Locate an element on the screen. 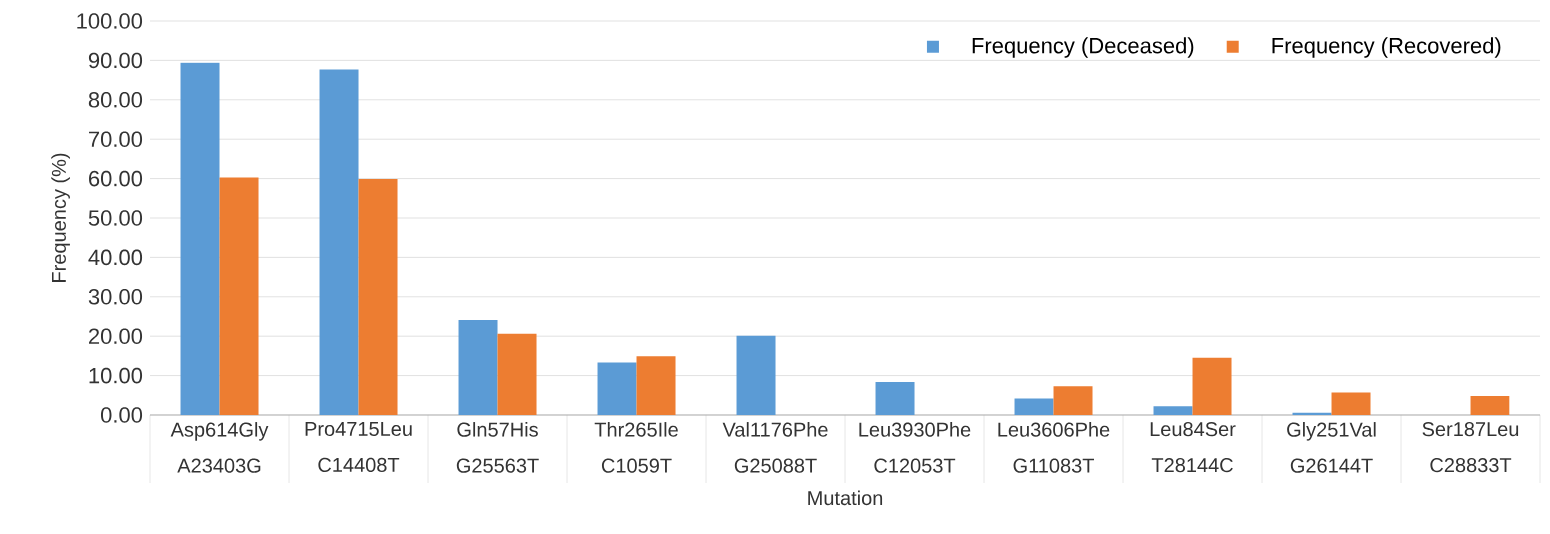 The image size is (1550, 534). legend-label: Frequency (Recovered) is located at coordinates (1386, 47).